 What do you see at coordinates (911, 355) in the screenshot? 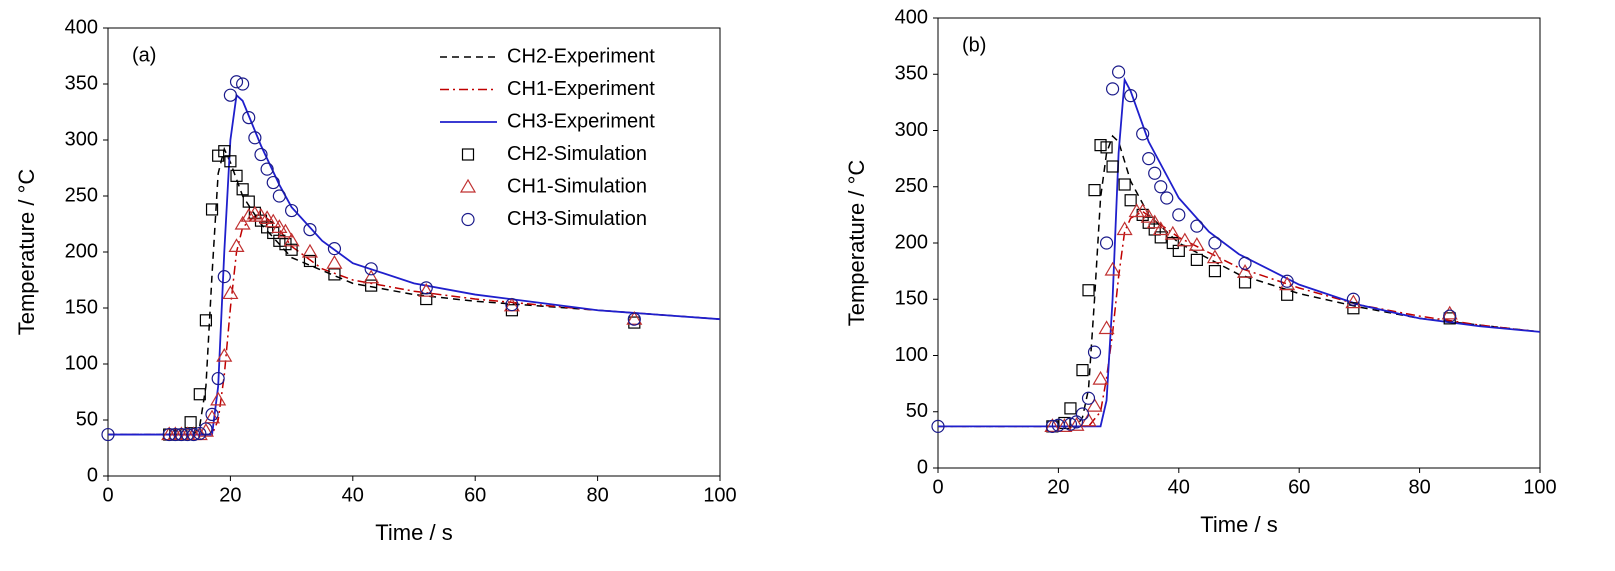
I see `y-tick-label: 100` at bounding box center [911, 355].